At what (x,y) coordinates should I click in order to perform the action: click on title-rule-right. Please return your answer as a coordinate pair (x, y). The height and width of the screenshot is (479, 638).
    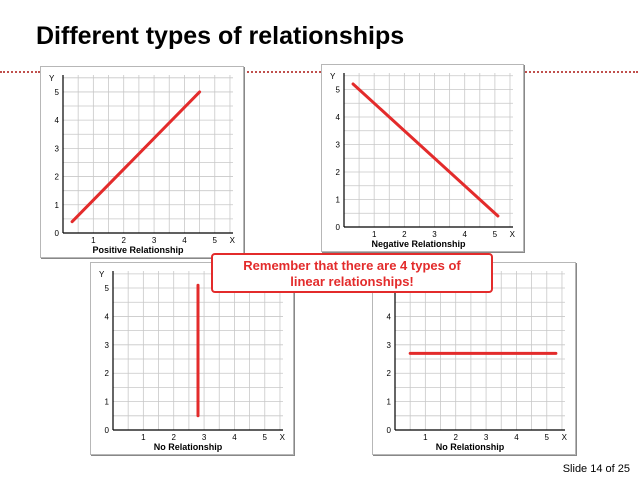
    Looking at the image, I should click on (580, 72).